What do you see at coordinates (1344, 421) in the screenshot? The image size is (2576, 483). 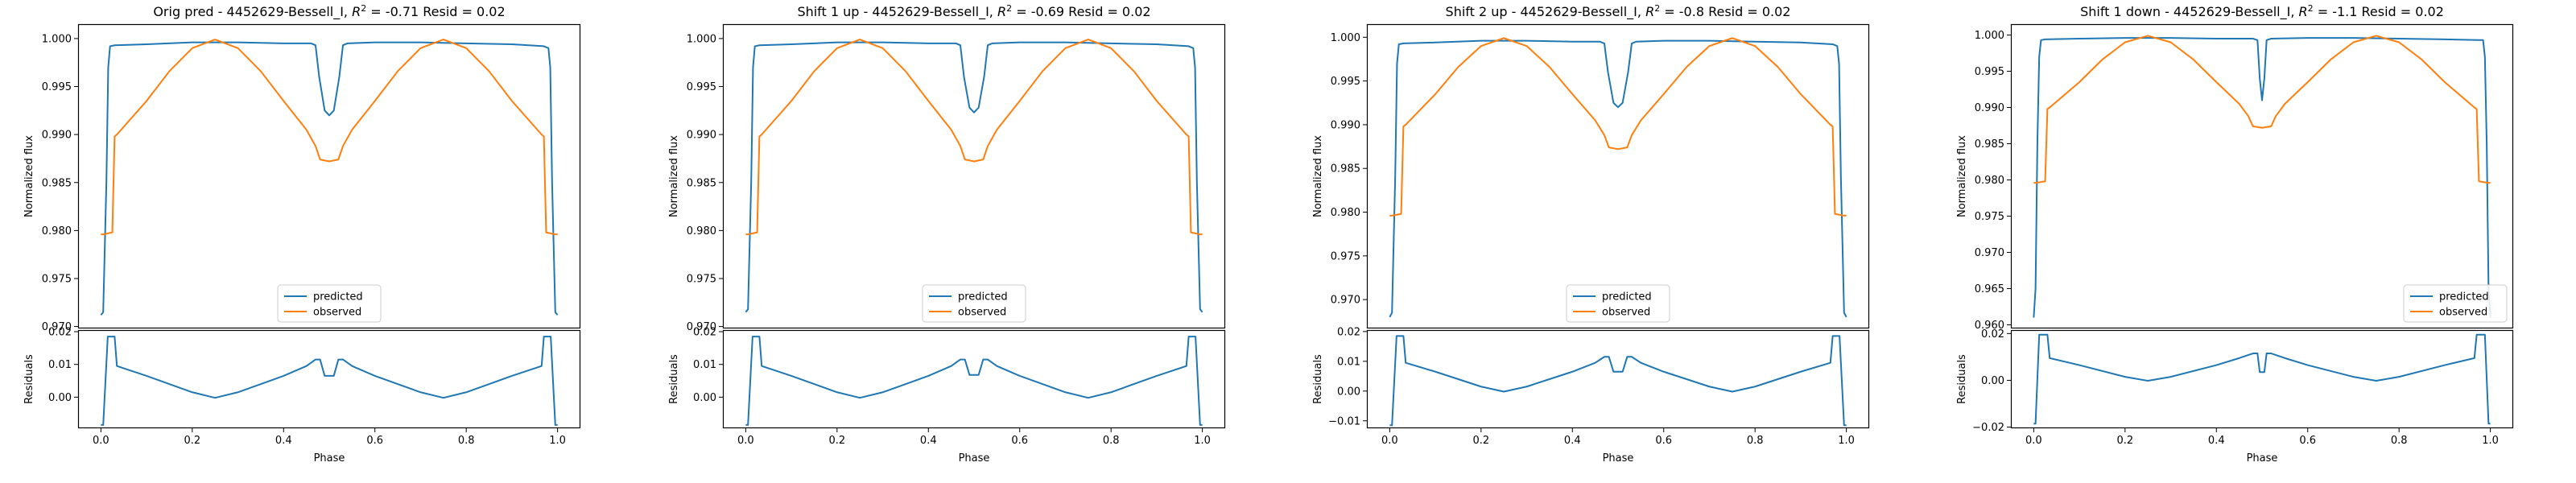 I see `res-y-tick-label: −0.01` at bounding box center [1344, 421].